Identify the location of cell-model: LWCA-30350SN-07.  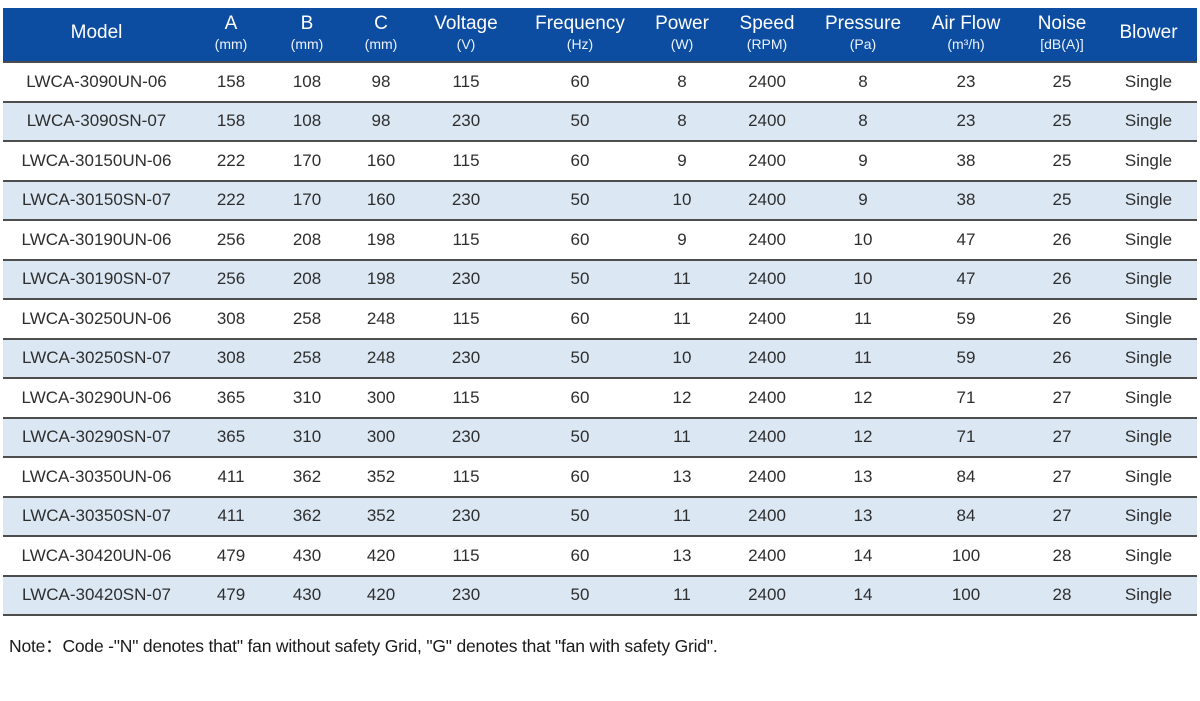
(96, 515).